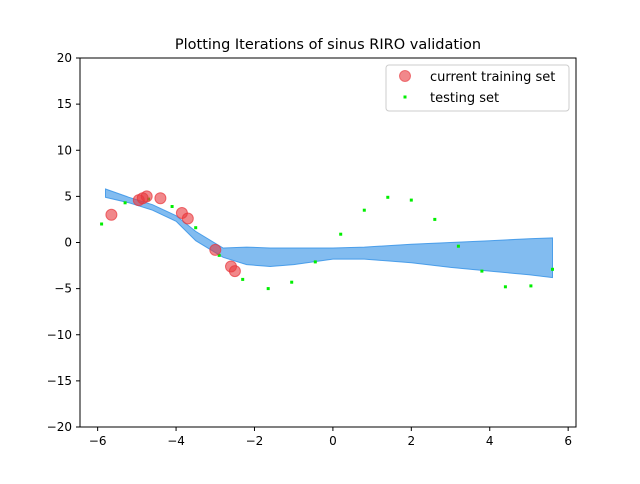  I want to click on confidence-band-layer, so click(329, 233).